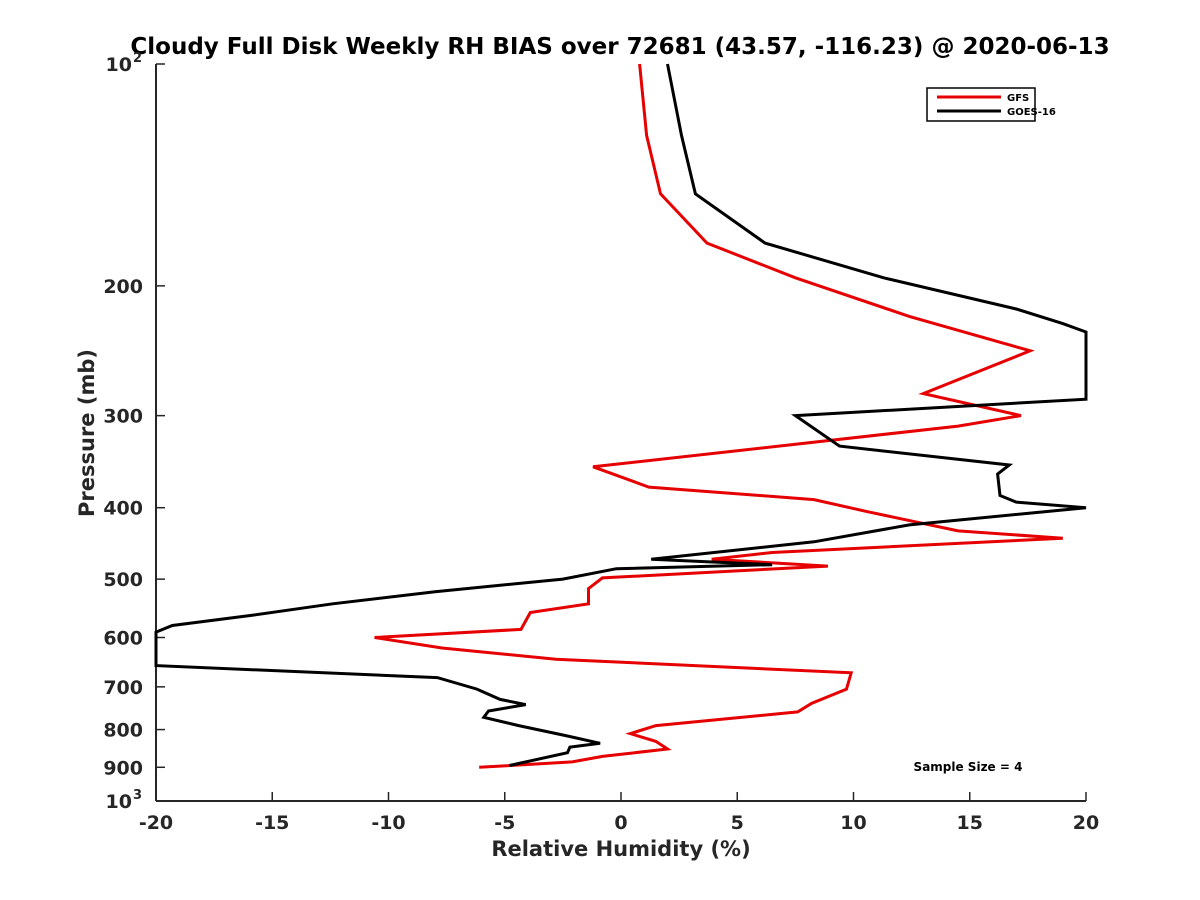 This screenshot has height=900, width=1200. I want to click on y-tick-exponent: 3, so click(137, 795).